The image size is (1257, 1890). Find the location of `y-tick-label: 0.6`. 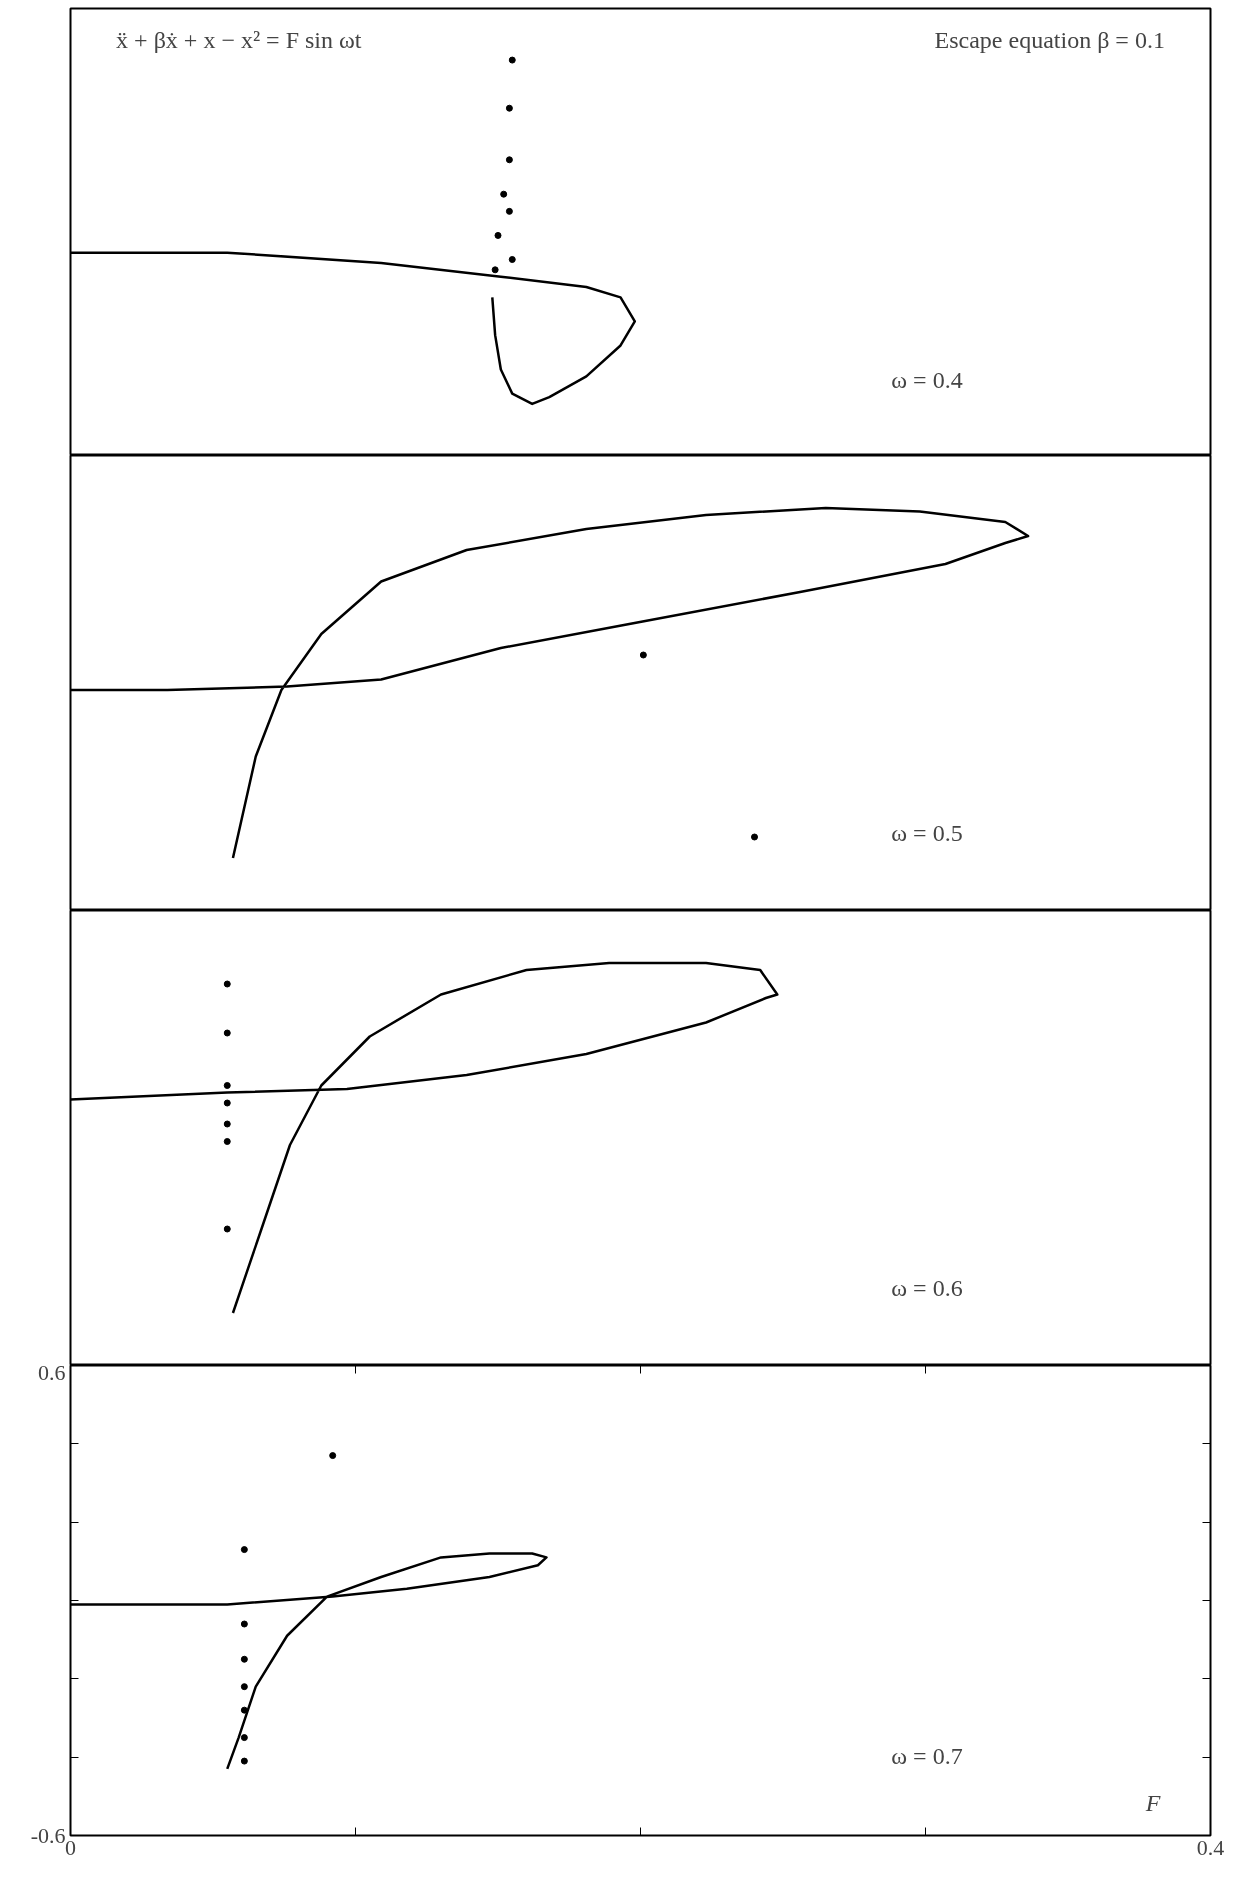

y-tick-label: 0.6 is located at coordinates (52, 1372).